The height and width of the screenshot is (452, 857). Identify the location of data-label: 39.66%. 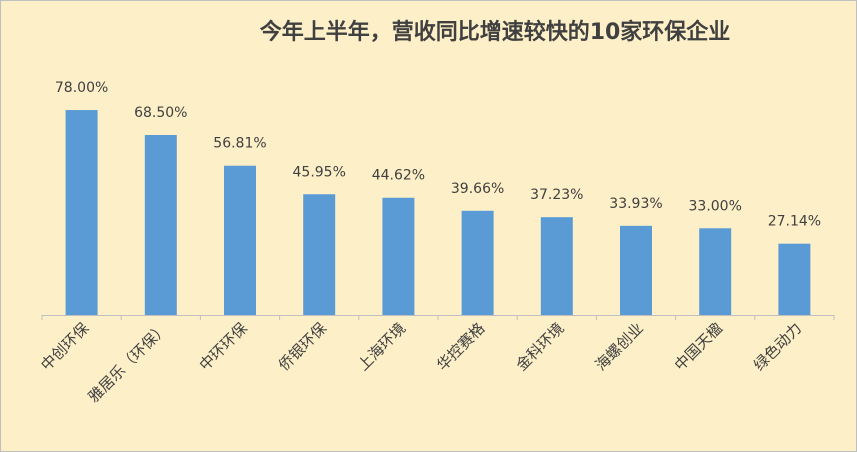
(477, 189).